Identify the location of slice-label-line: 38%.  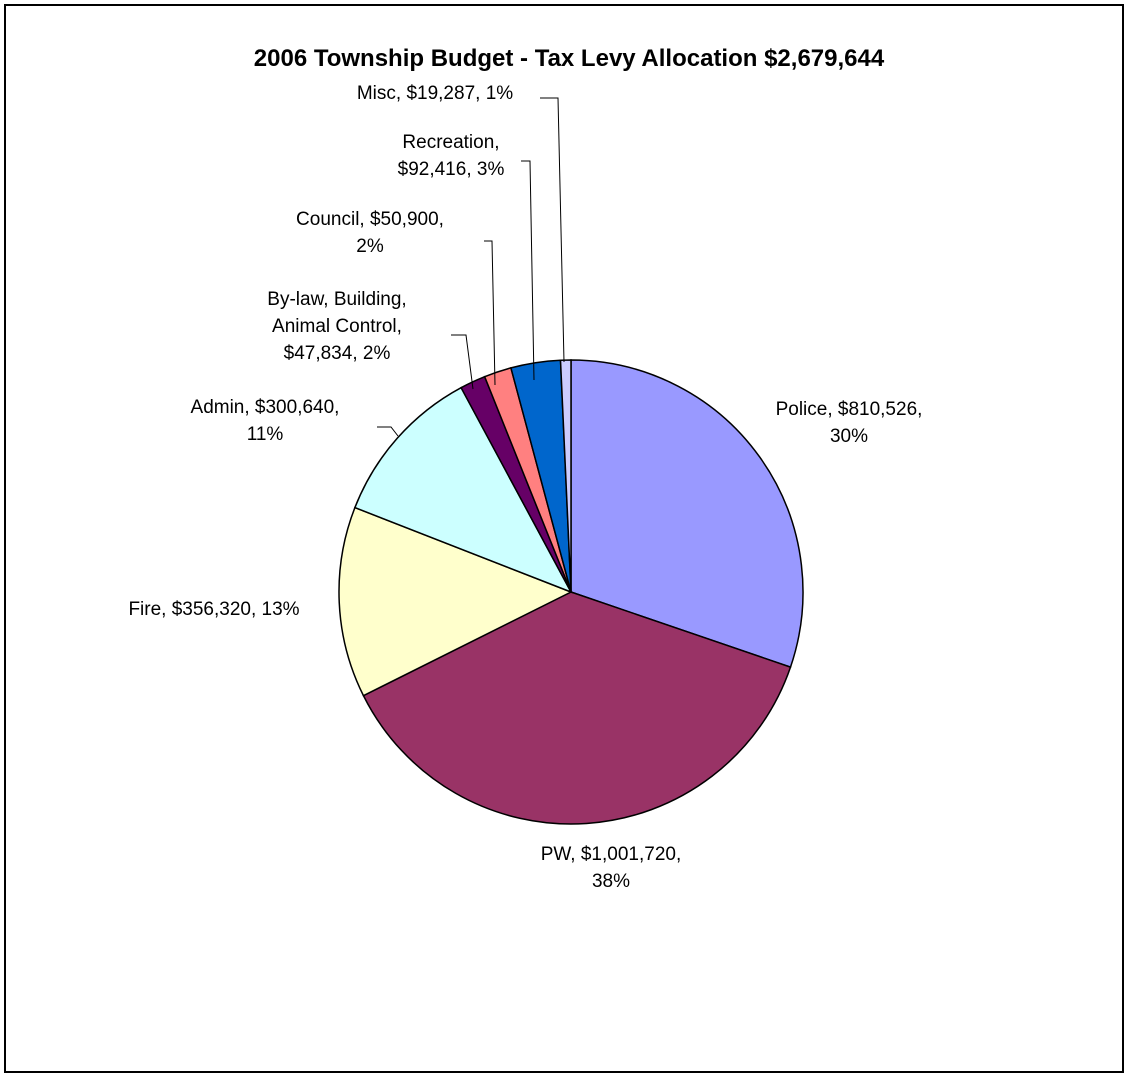
(611, 881).